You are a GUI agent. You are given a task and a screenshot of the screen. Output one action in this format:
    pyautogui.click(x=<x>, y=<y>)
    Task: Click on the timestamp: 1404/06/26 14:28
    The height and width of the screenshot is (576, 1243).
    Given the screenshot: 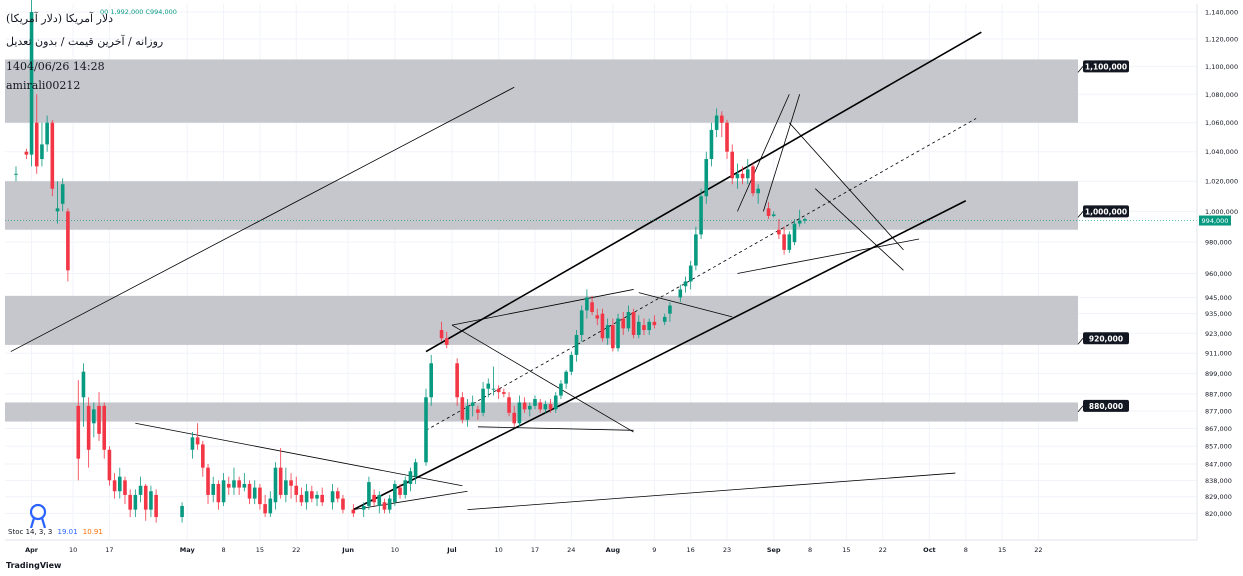 What is the action you would take?
    pyautogui.click(x=55, y=66)
    